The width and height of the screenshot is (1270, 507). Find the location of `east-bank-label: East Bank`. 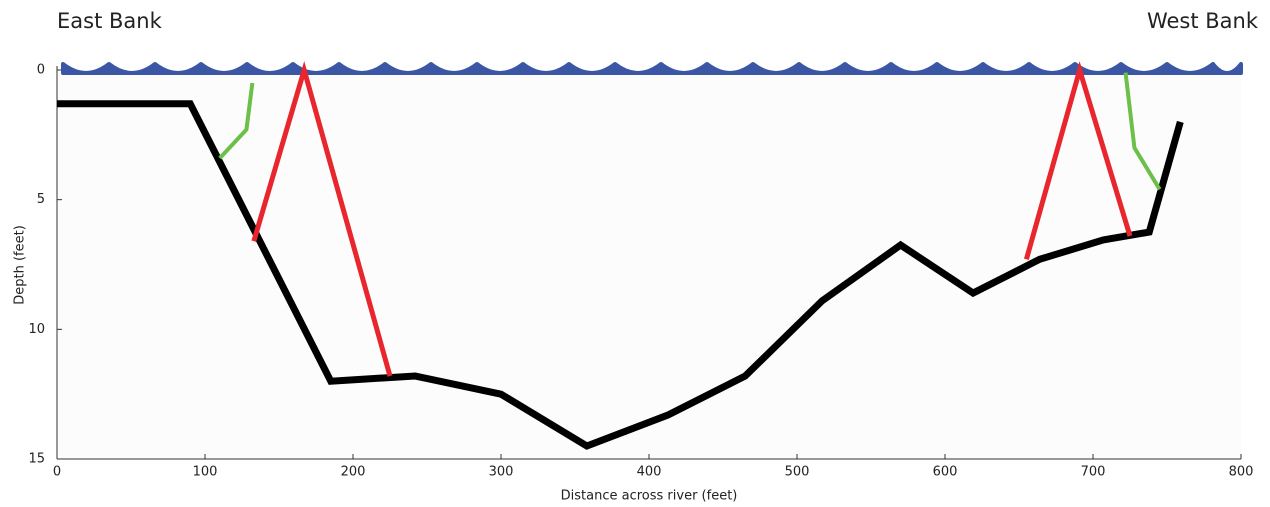

east-bank-label: East Bank is located at coordinates (110, 21).